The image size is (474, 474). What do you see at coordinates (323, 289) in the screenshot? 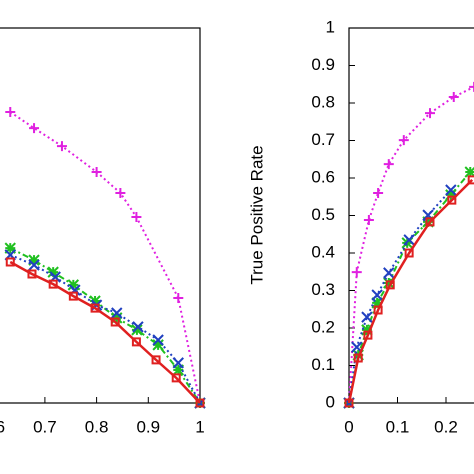
I see `y-tick-label: 0.3` at bounding box center [323, 289].